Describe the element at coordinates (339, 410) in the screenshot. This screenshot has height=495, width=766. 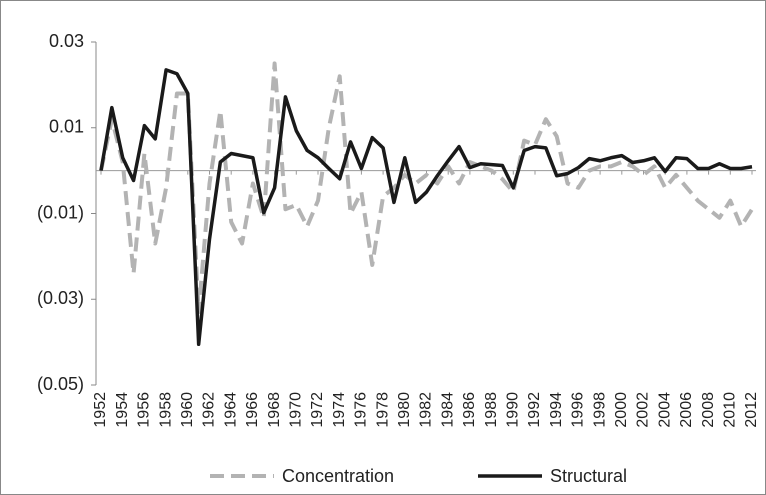
I see `x-tick-label: 1974` at that location.